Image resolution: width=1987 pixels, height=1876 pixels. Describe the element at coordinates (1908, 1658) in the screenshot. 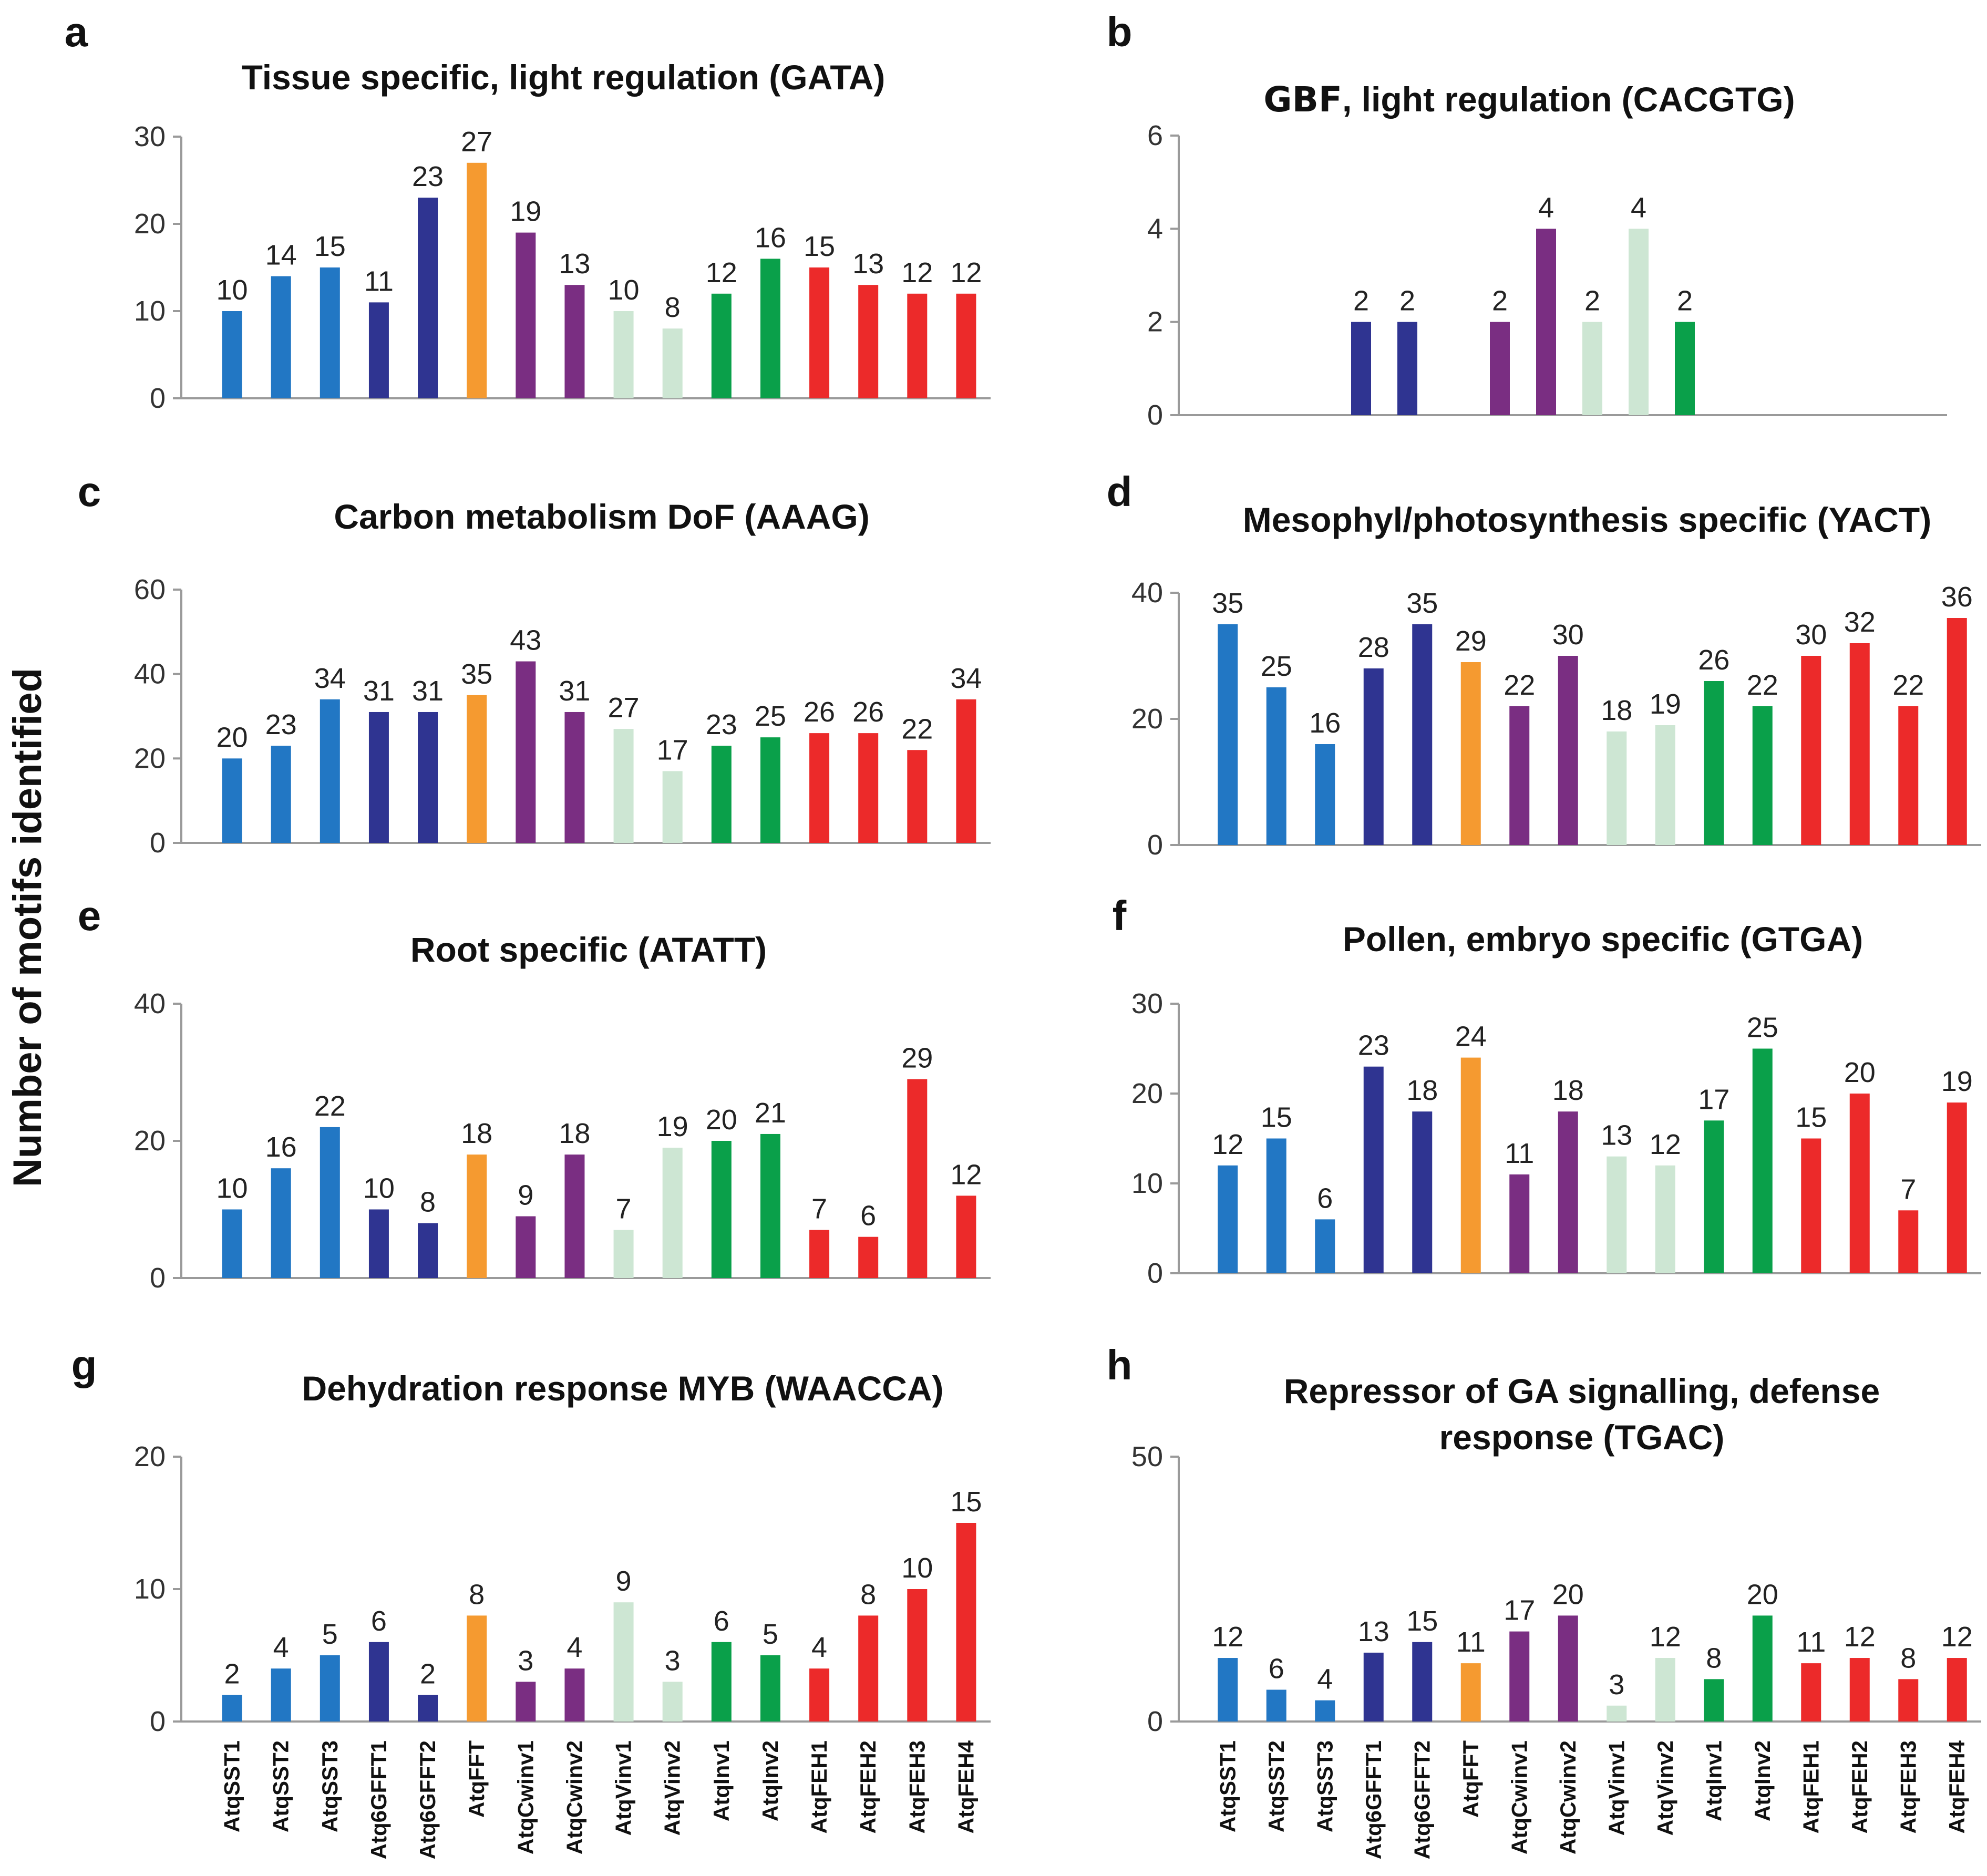

I see `value-label-h-AtqFEH3: 8` at that location.